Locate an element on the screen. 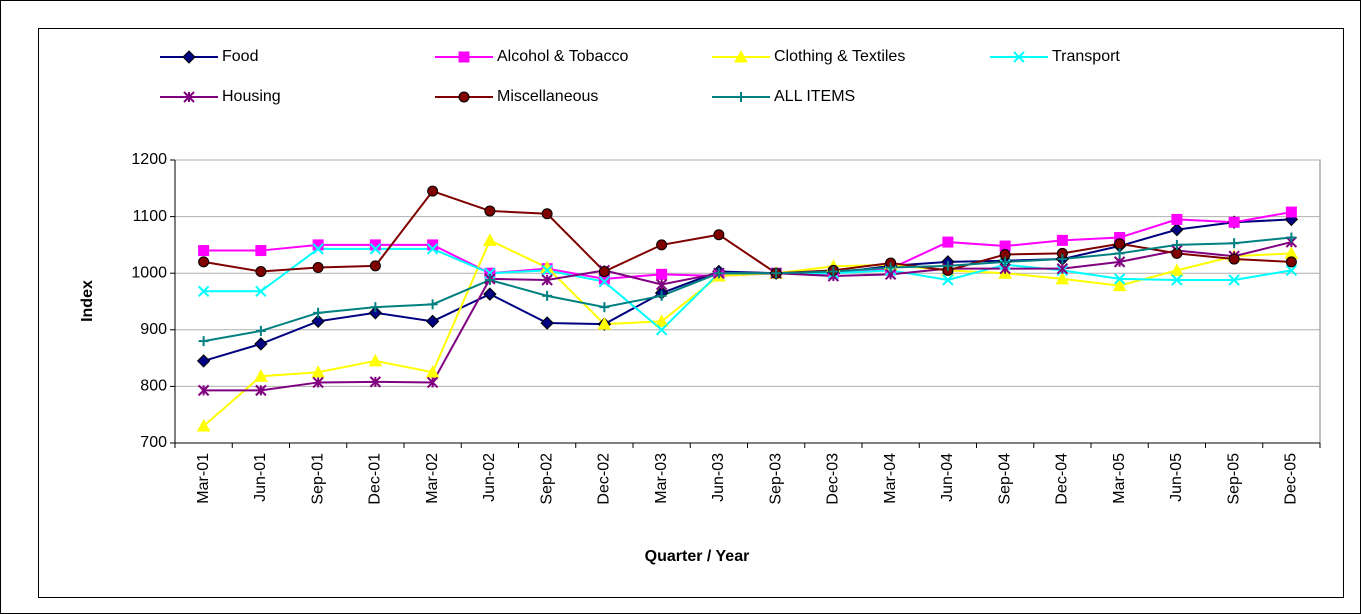  x-tick-label: Jun-01 is located at coordinates (260, 477).